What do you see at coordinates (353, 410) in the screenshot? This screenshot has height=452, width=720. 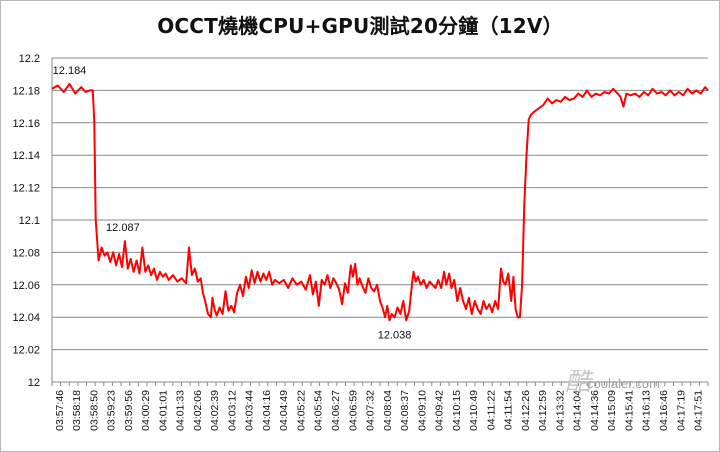 I see `x-tick-label: 04:06:59` at bounding box center [353, 410].